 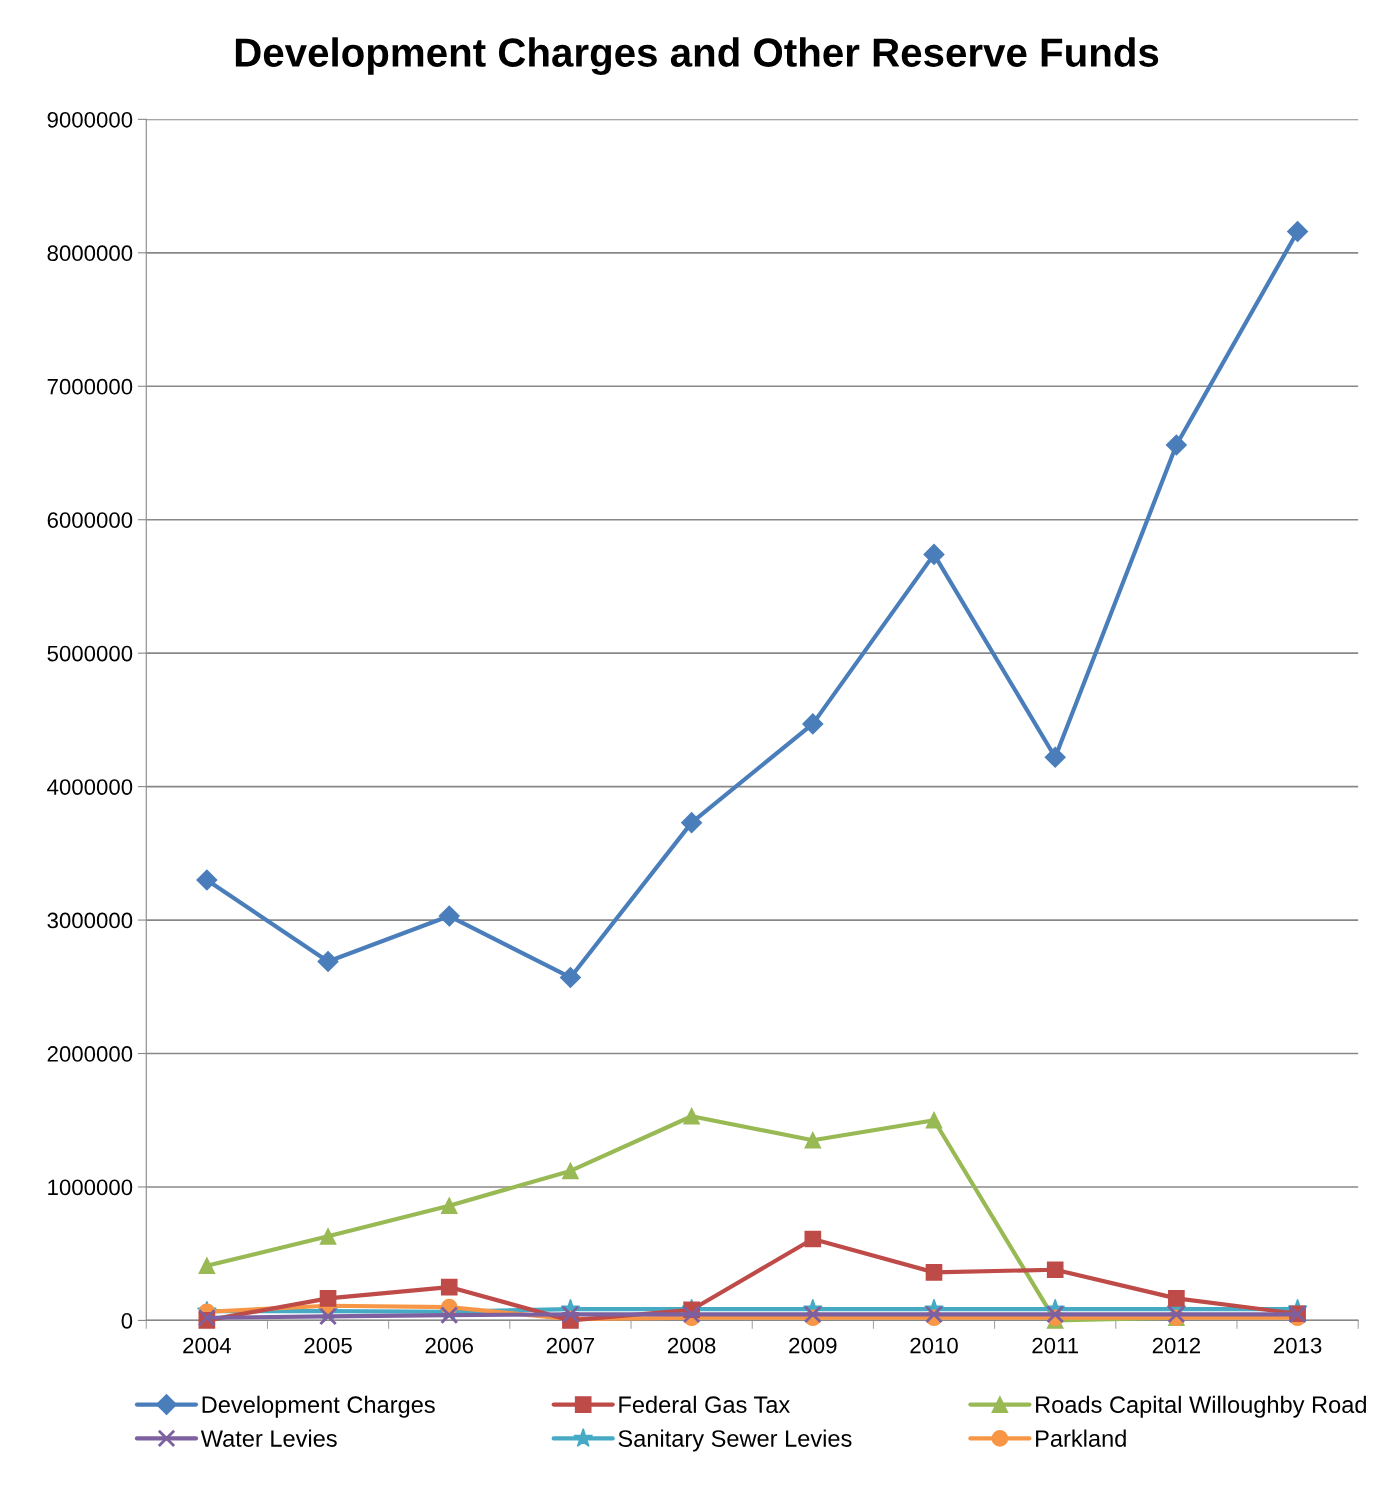 I want to click on x-tick-label: 2009, so click(x=813, y=1345).